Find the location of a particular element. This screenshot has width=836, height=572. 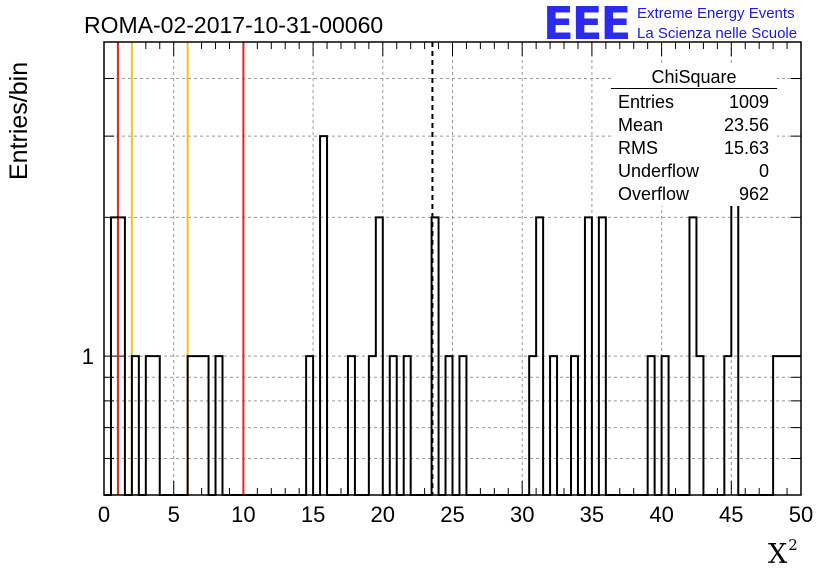

stats-value: 15.63 is located at coordinates (746, 148).